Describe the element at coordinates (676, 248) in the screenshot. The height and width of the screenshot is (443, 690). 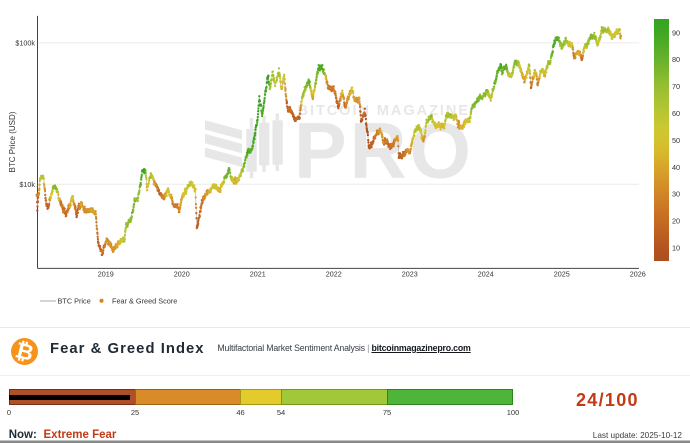
I see `svg-text: 10` at that location.